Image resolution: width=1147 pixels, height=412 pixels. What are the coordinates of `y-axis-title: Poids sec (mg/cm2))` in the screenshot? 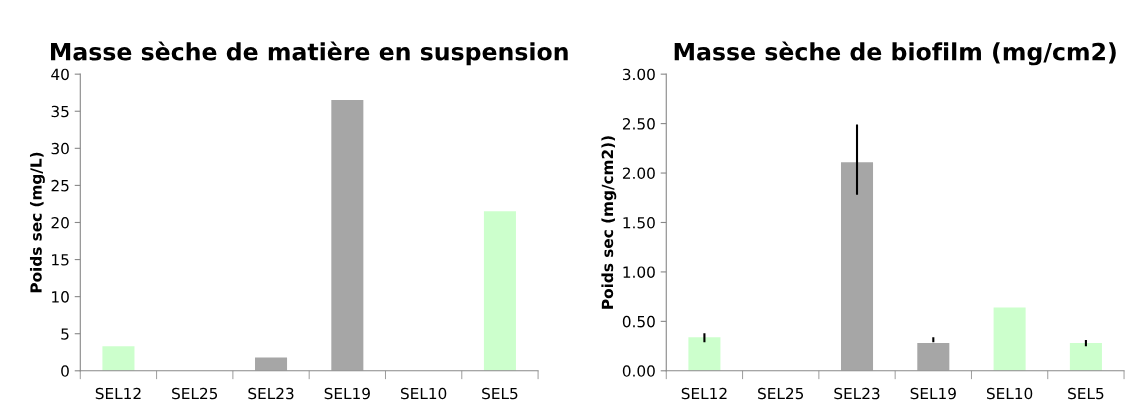 It's located at (609, 222).